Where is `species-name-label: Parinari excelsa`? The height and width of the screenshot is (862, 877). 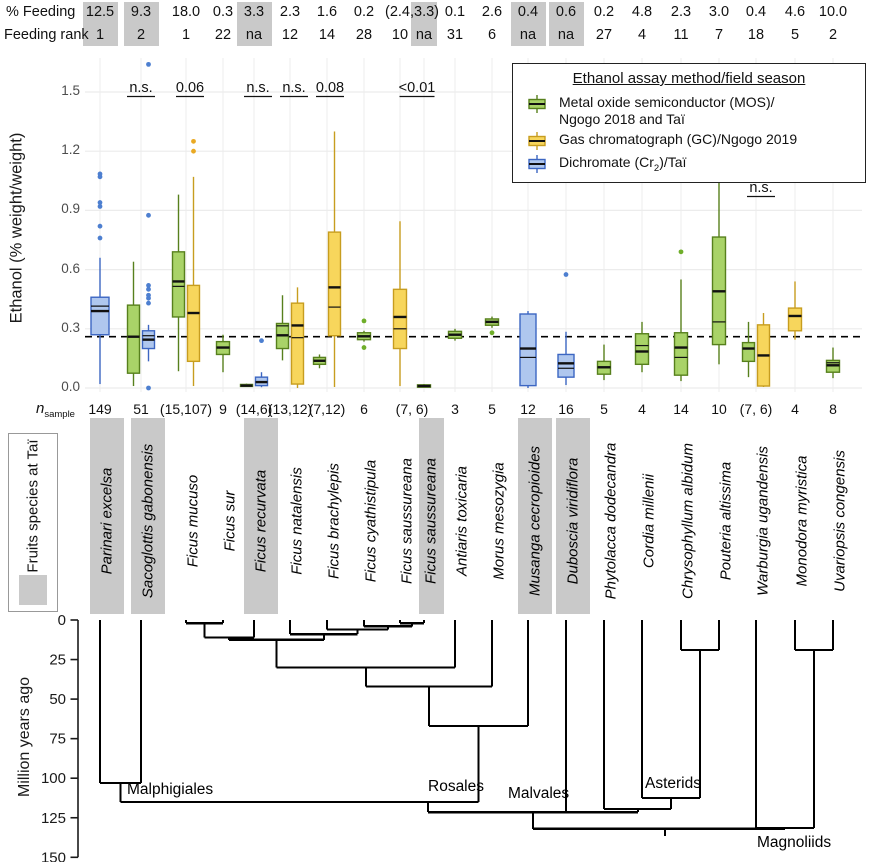 species-name-label: Parinari excelsa is located at coordinates (107, 521).